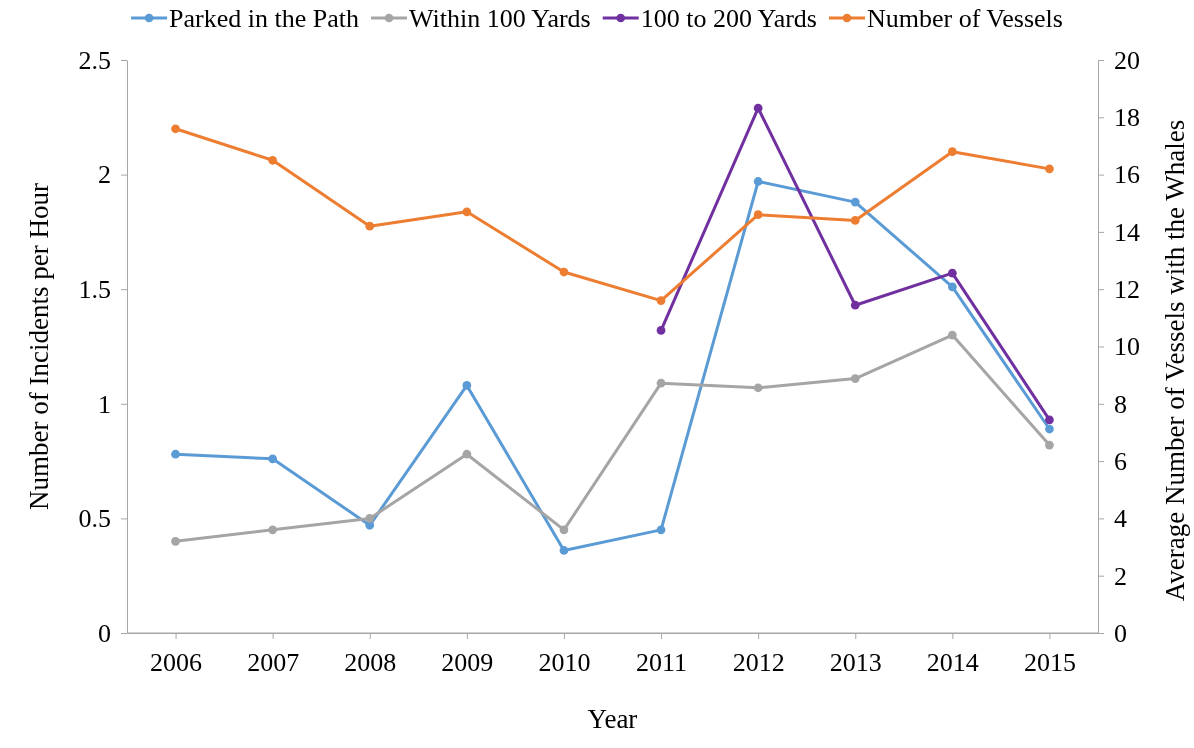 This screenshot has width=1194, height=748. Describe the element at coordinates (964, 19) in the screenshot. I see `legend-label: Number of Vessels` at that location.